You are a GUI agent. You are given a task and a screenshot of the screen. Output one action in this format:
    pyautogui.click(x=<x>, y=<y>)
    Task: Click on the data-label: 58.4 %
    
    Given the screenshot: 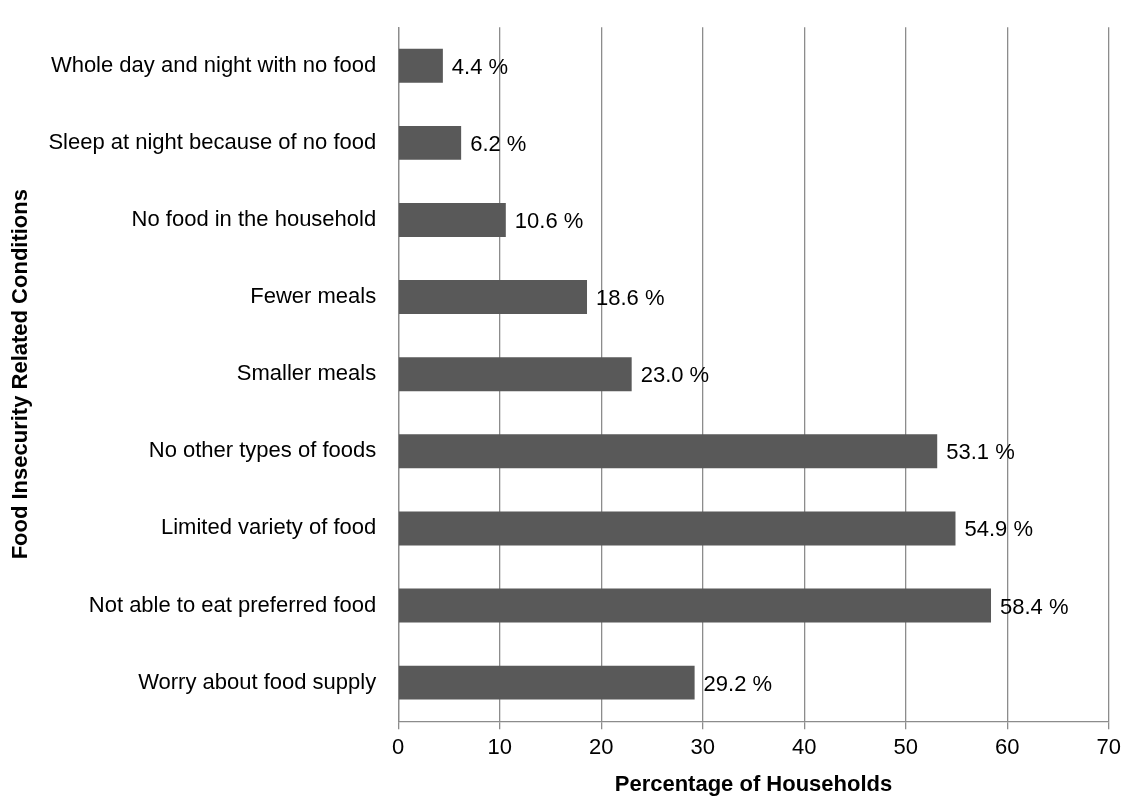 What is the action you would take?
    pyautogui.click(x=1034, y=606)
    